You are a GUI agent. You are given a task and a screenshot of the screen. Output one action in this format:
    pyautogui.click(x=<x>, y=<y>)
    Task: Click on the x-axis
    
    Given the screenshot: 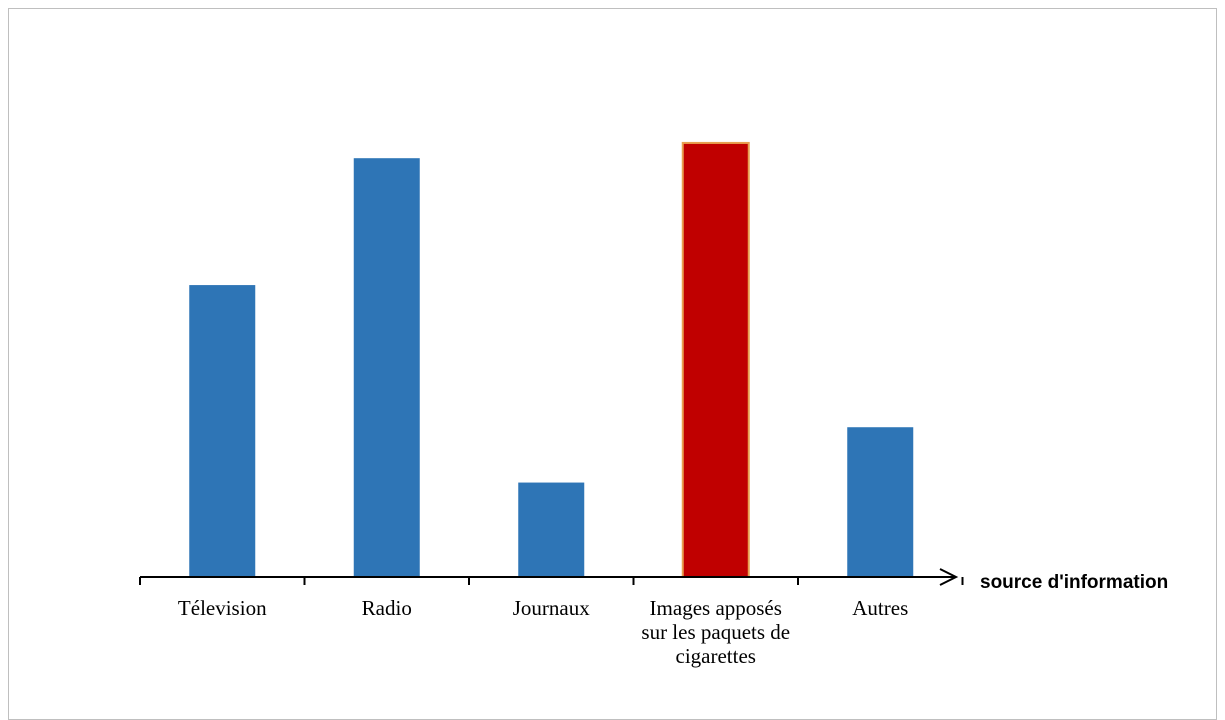 What is the action you would take?
    pyautogui.click(x=551, y=577)
    